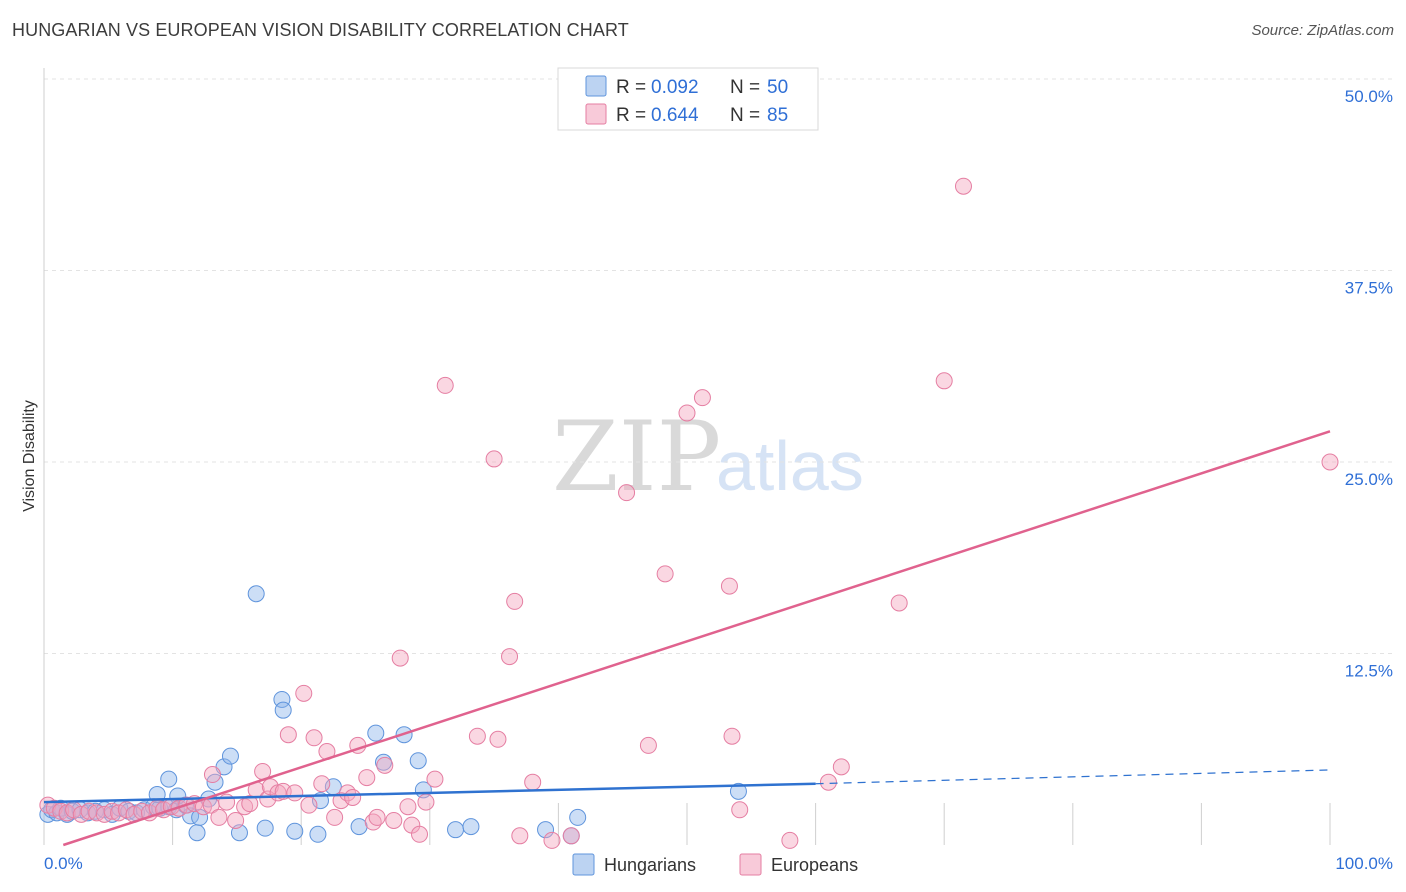  Describe the element at coordinates (745, 87) in the screenshot. I see `legend-n-label-hungarians: N =` at that location.